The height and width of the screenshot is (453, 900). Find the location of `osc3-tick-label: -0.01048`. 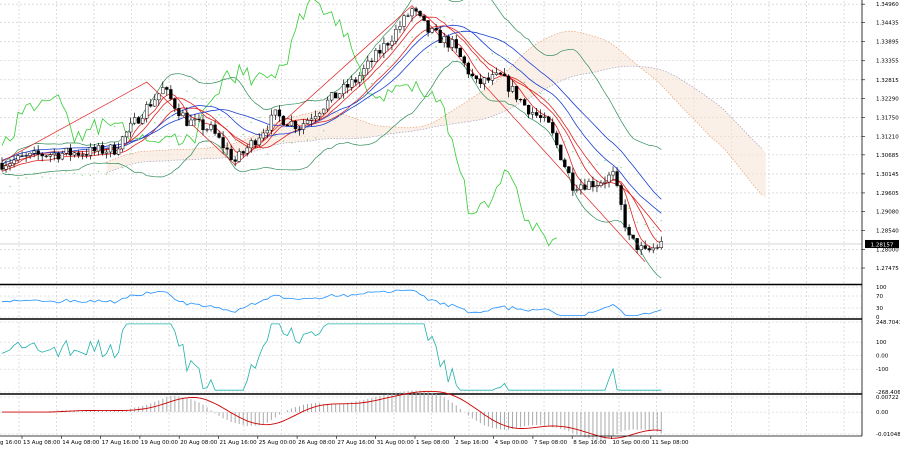

osc3-tick-label: -0.01048 is located at coordinates (888, 435).